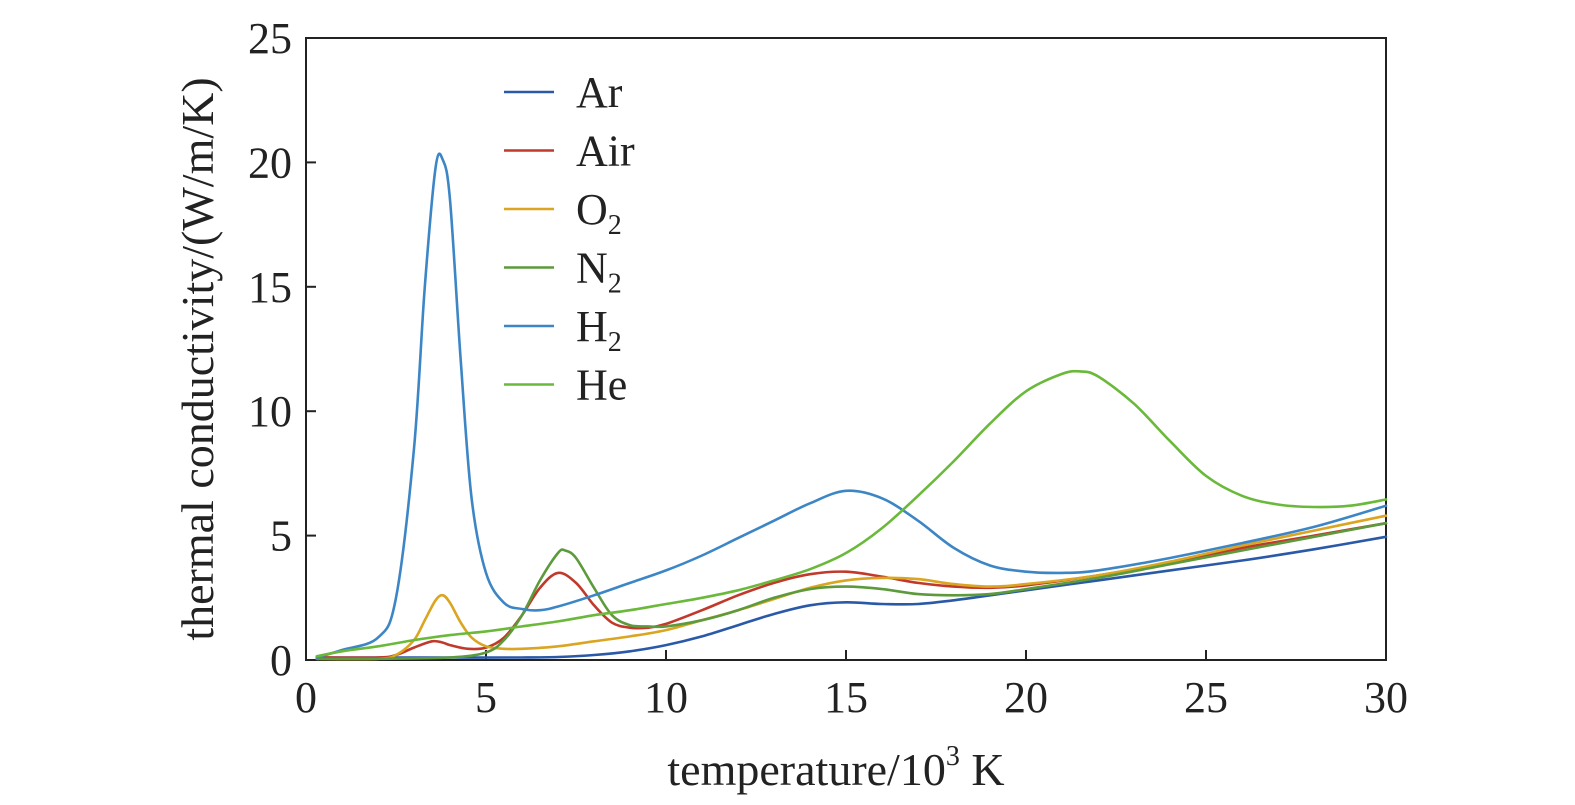 This screenshot has height=805, width=1575. I want to click on legend-label: Ar, so click(599, 92).